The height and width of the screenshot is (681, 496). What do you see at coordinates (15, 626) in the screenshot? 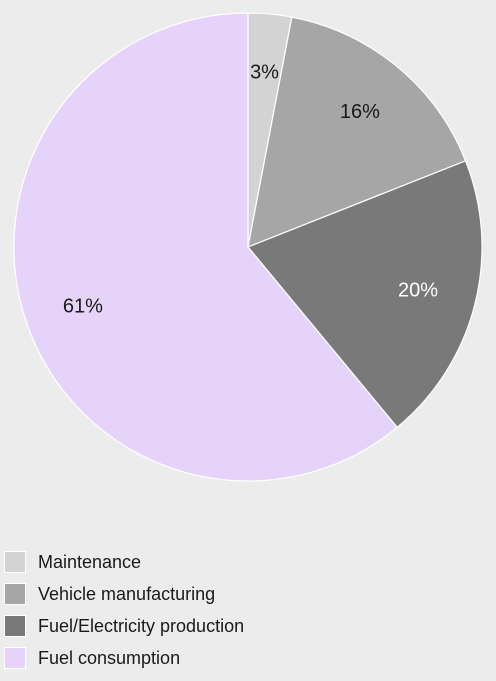
I see `legend-swatch-fuel-electricity-production` at bounding box center [15, 626].